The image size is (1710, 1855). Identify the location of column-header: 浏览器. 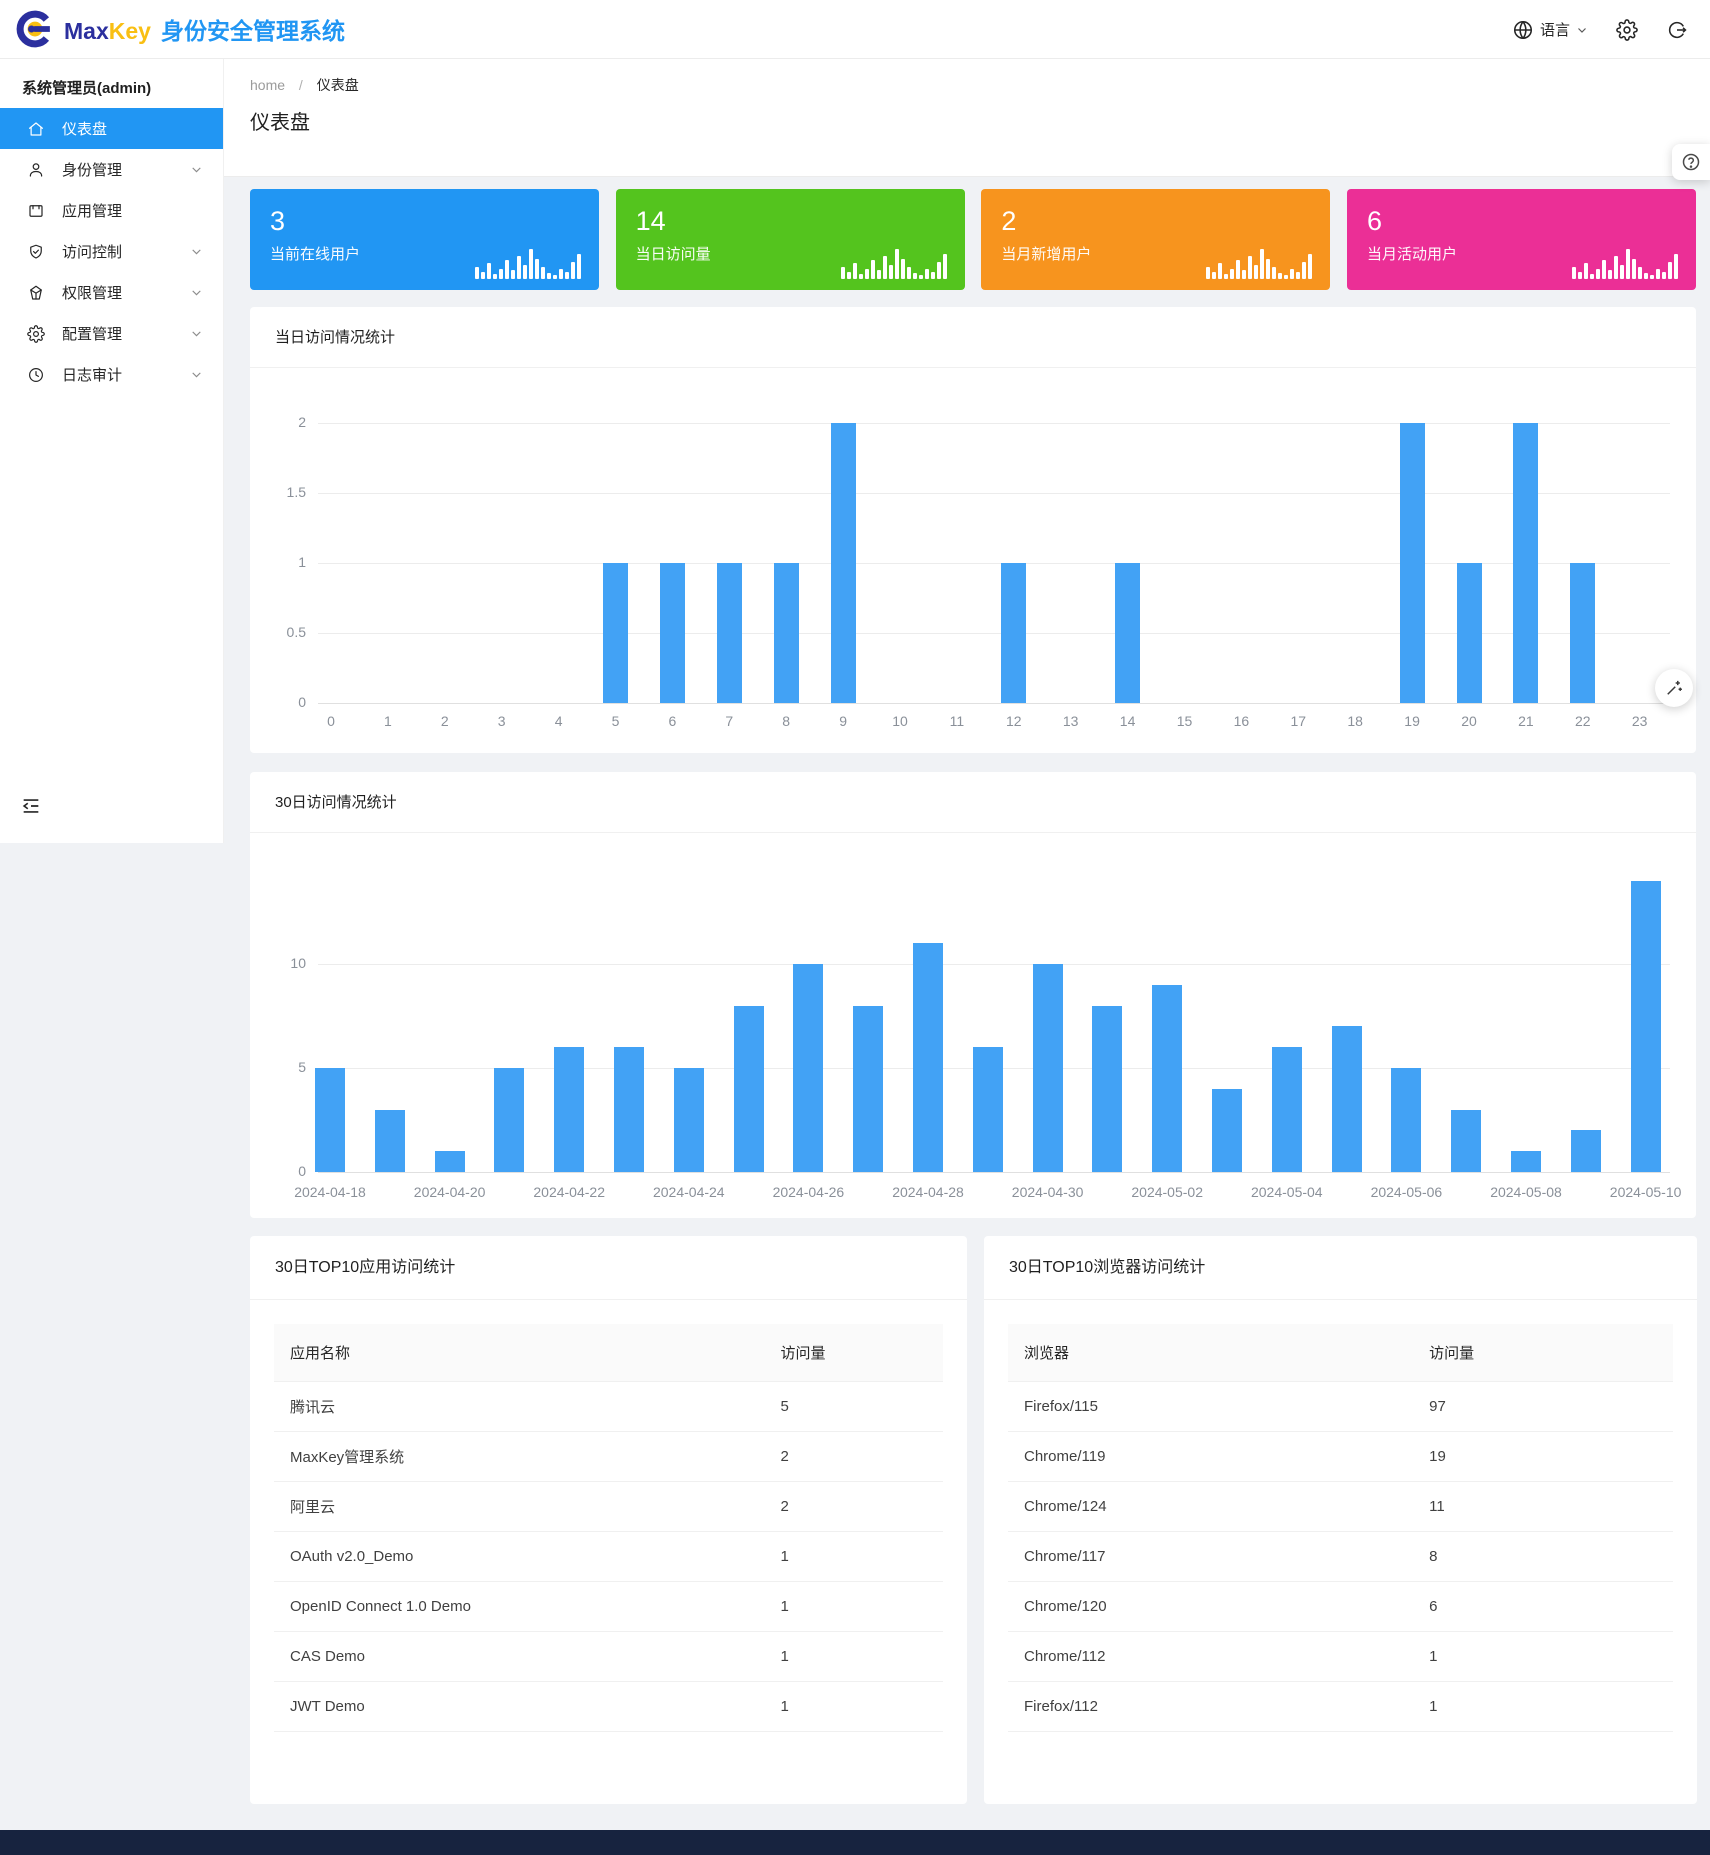
(1047, 1353).